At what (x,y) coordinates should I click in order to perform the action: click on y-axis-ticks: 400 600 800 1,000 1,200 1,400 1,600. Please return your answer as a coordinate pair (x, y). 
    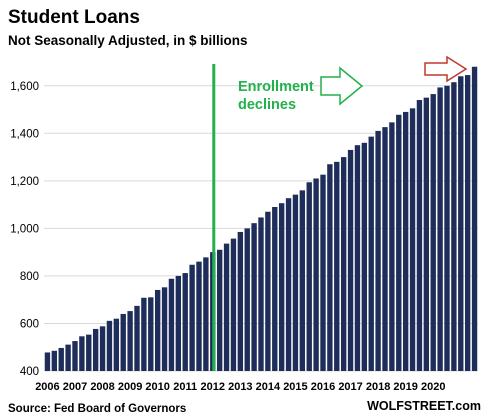
    Looking at the image, I should click on (24, 229).